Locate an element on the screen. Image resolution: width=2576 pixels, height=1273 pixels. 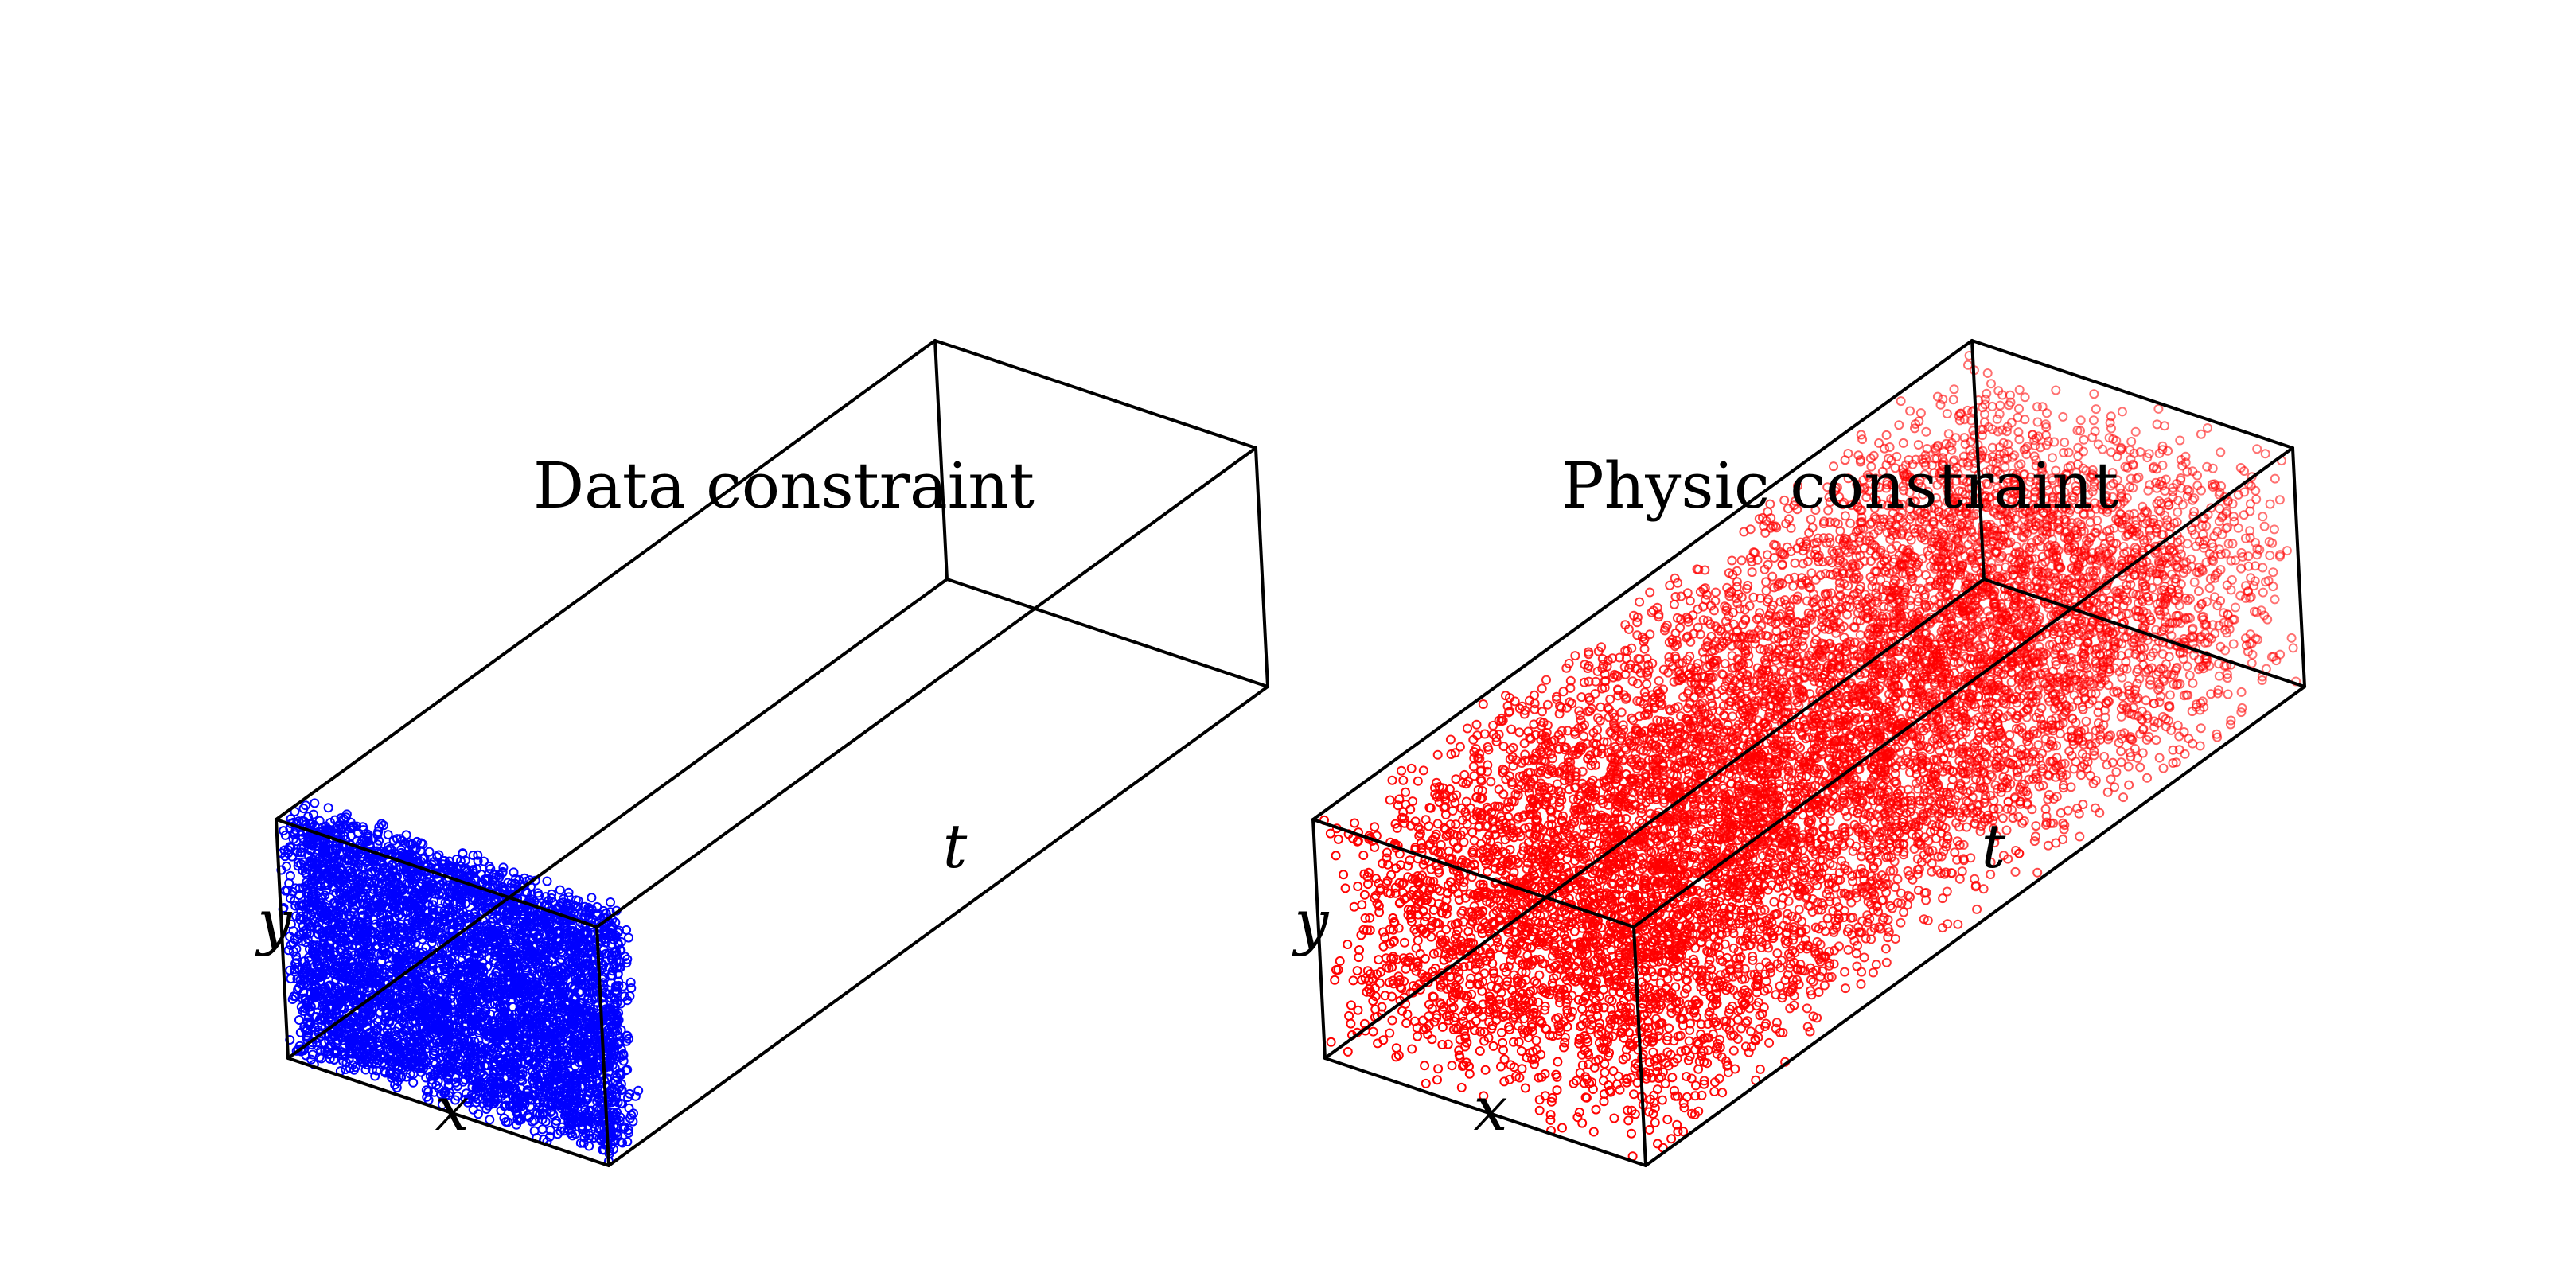
data-constraint-scatter-points is located at coordinates (460, 982).